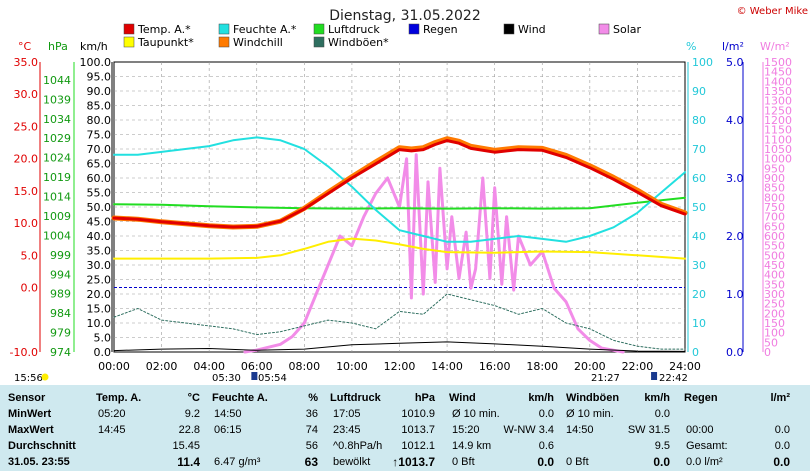 This screenshot has height=471, width=810. I want to click on wind-tick-label: 15.0, so click(99, 309).